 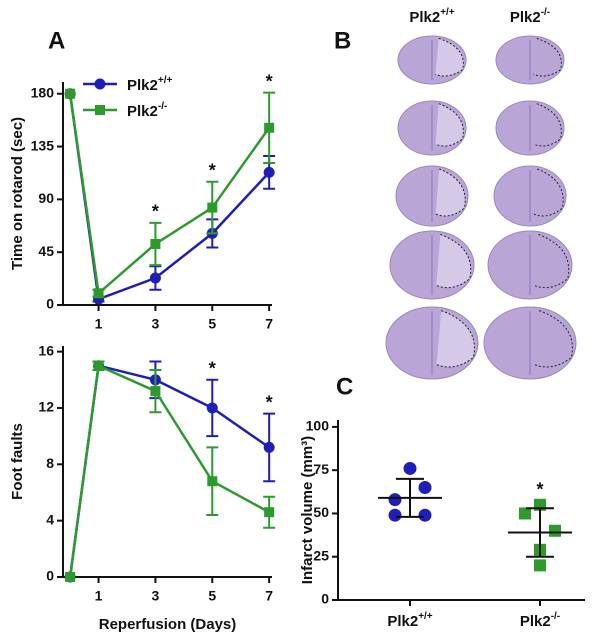 I want to click on y-axis-title: Foot faults, so click(x=17, y=461).